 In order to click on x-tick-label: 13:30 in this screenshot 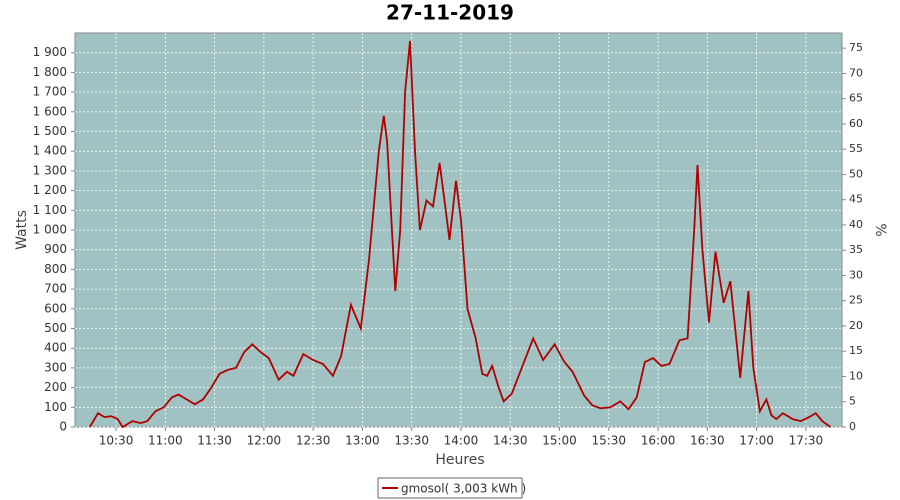, I will do `click(411, 441)`.